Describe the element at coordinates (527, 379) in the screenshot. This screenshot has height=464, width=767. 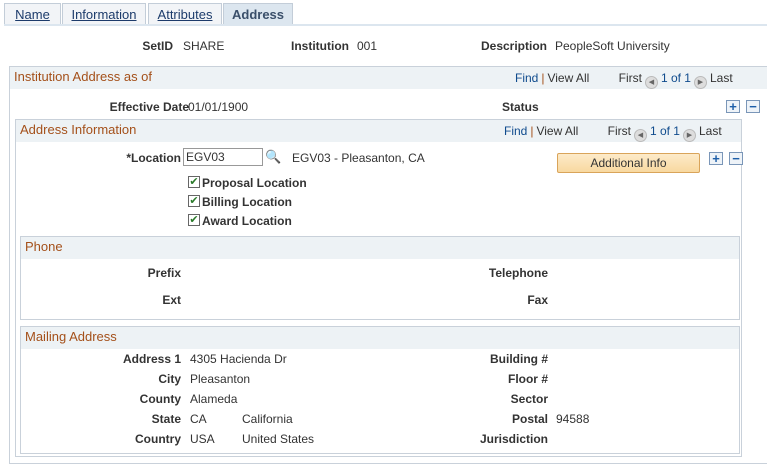
I see `floor-label: Floor #` at that location.